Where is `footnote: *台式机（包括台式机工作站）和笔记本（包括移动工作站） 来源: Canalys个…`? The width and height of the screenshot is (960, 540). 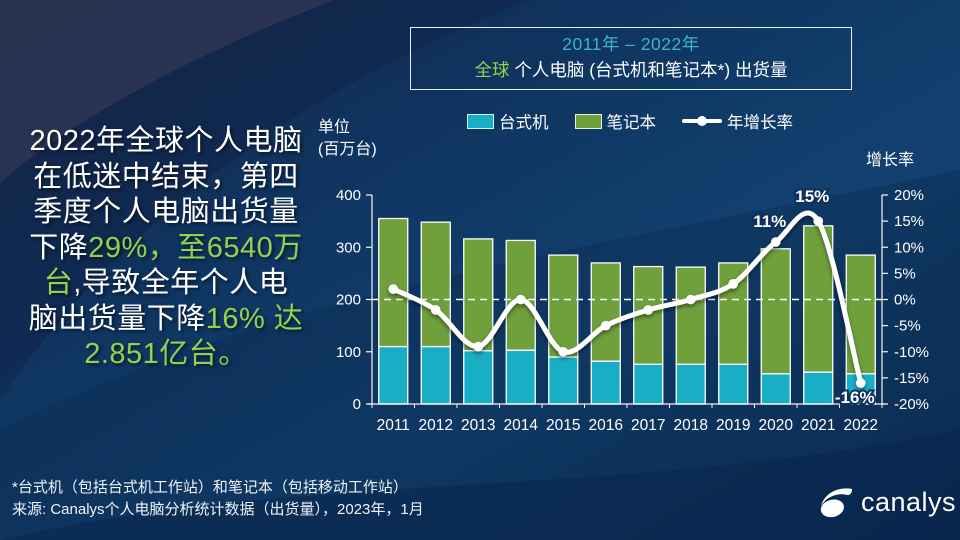
footnote: *台式机（包括台式机工作站）和笔记本（包括移动工作站） 来源: Canalys个… is located at coordinates (218, 498).